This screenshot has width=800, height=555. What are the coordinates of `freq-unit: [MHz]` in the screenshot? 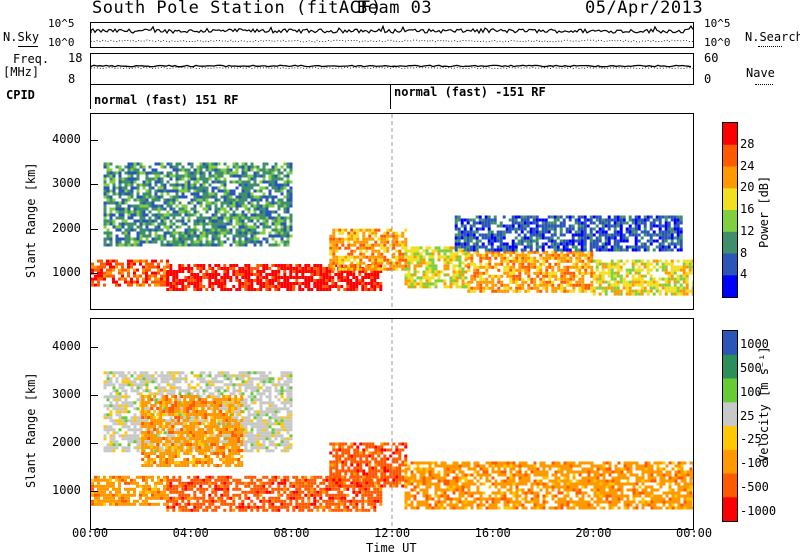 It's located at (21, 72).